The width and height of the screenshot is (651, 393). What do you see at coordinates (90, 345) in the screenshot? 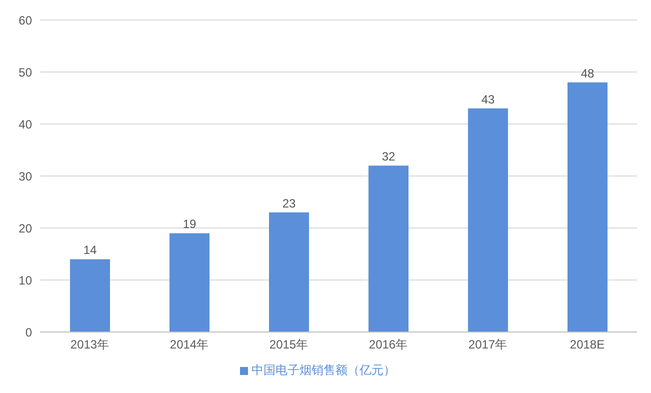
I see `x-tick-label: 2013年` at bounding box center [90, 345].